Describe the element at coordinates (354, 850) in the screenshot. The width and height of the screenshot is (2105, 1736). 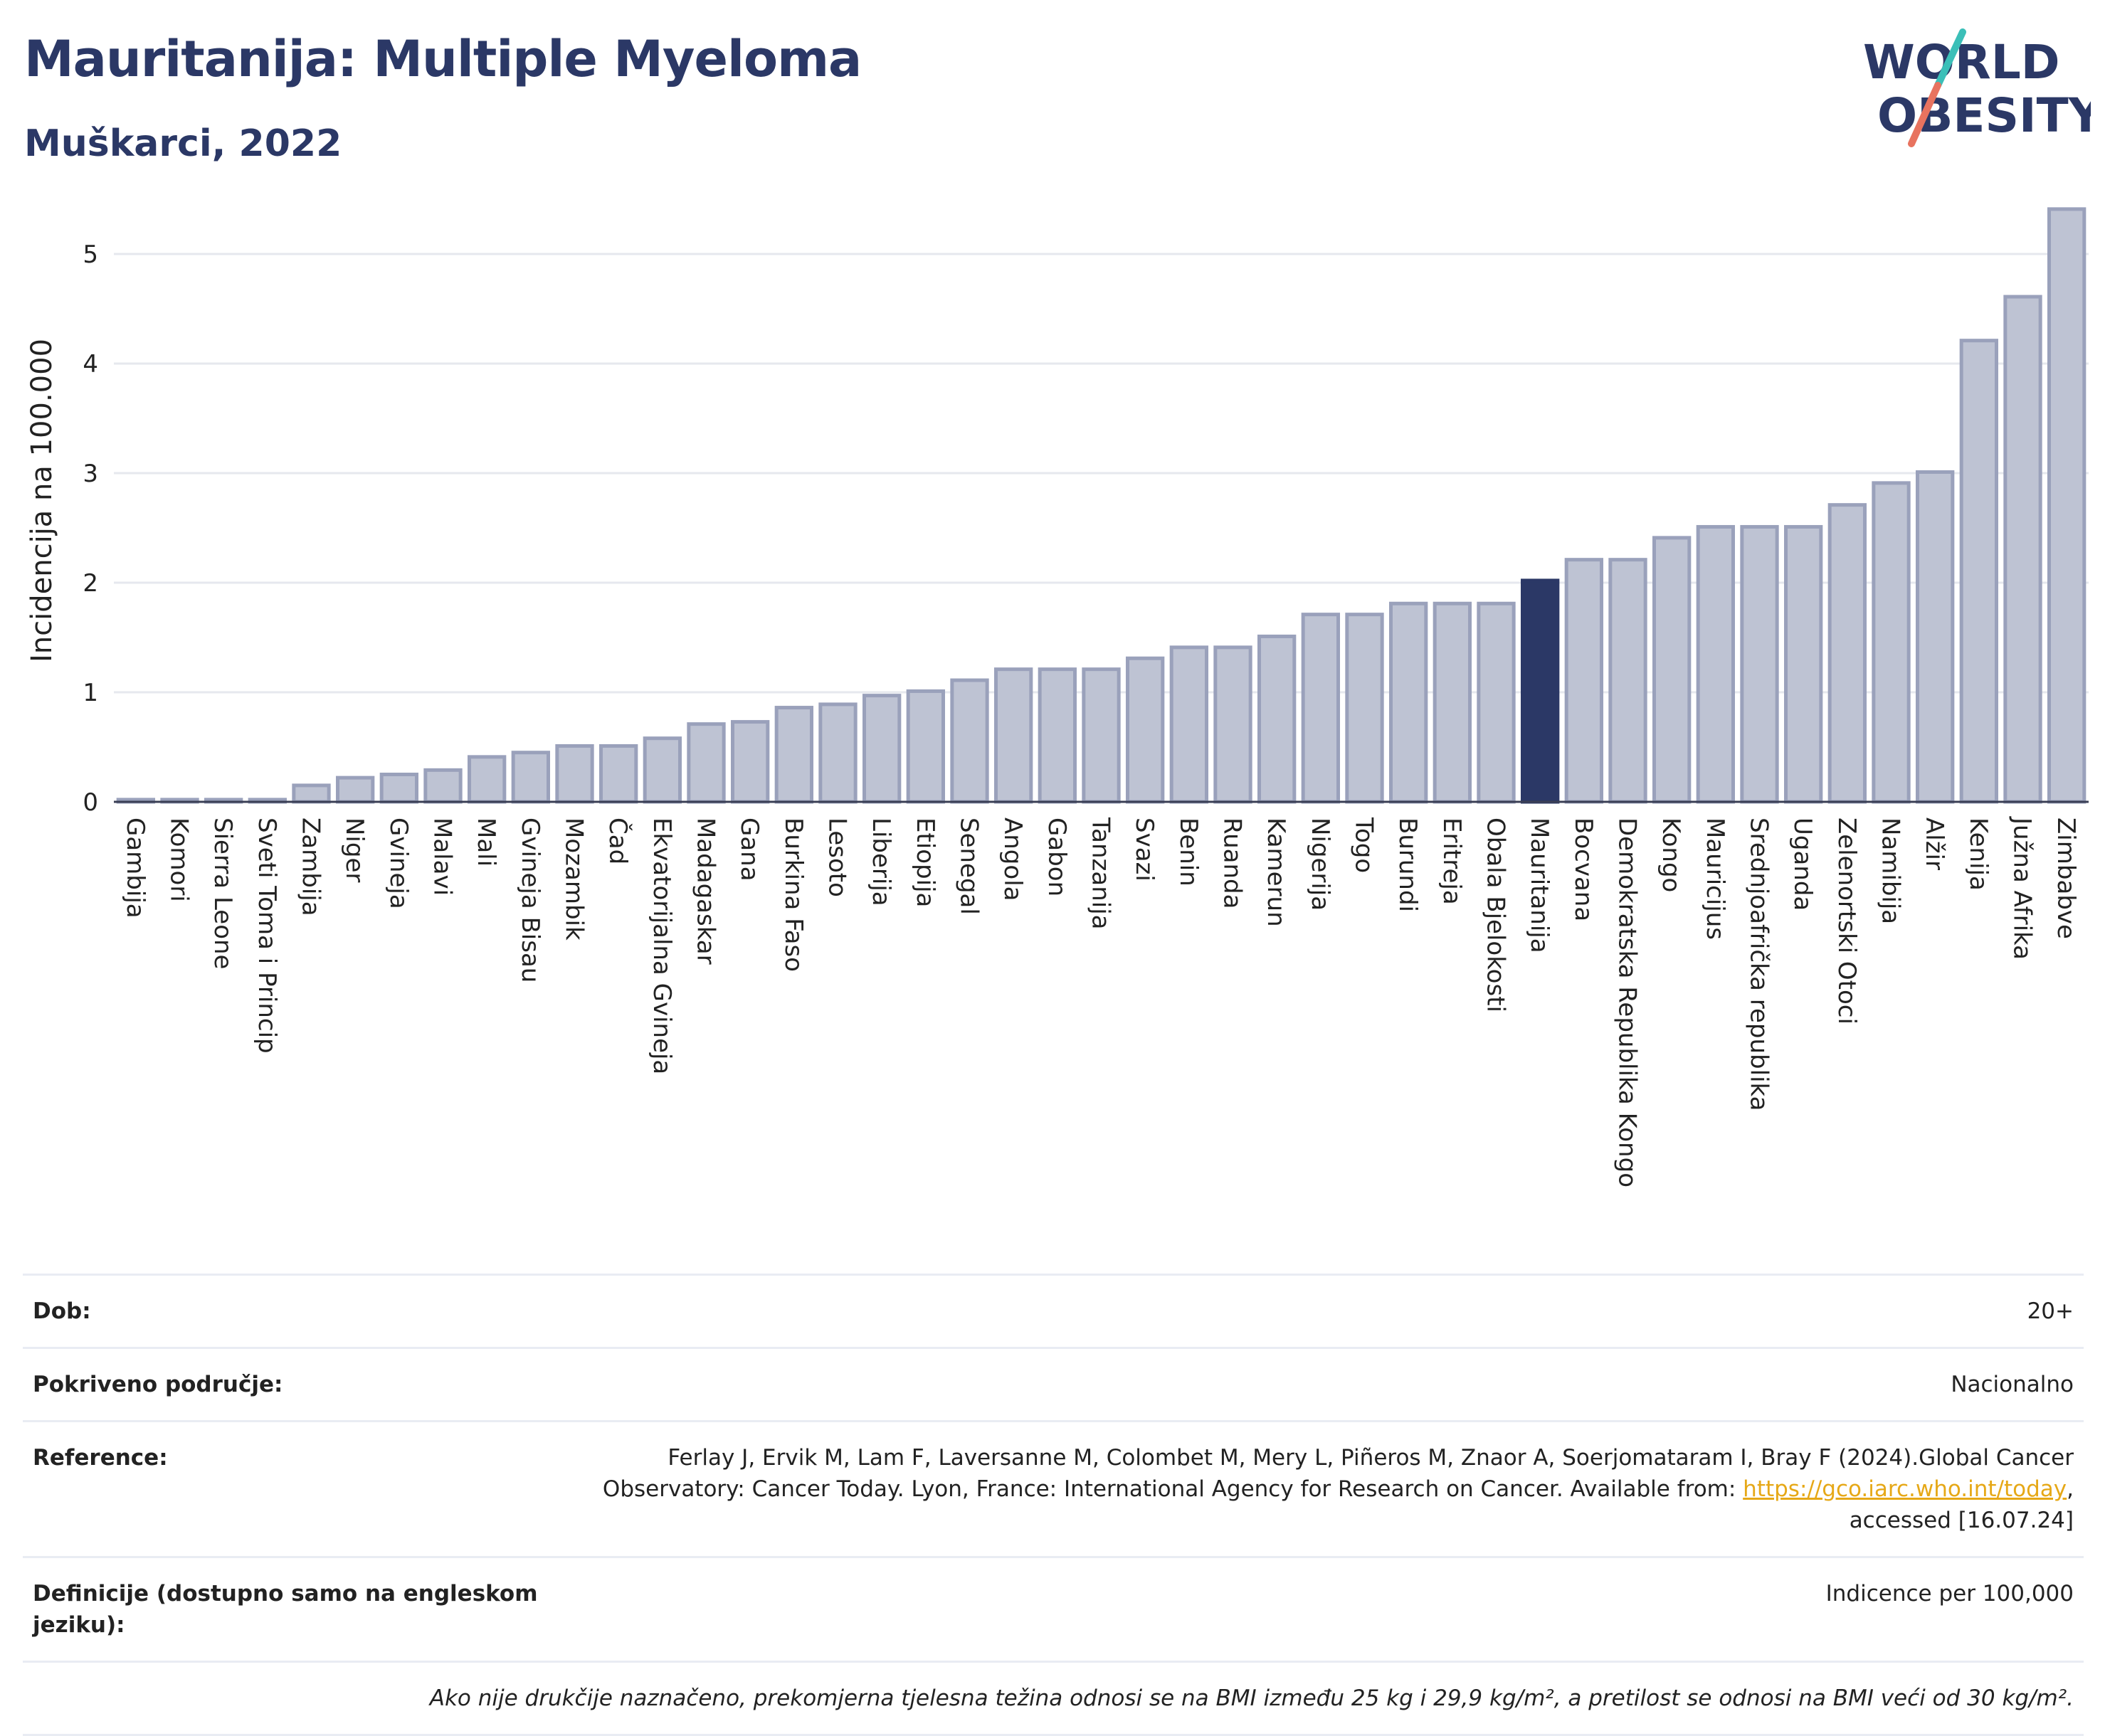
I see `x-tick-label: Niger` at that location.